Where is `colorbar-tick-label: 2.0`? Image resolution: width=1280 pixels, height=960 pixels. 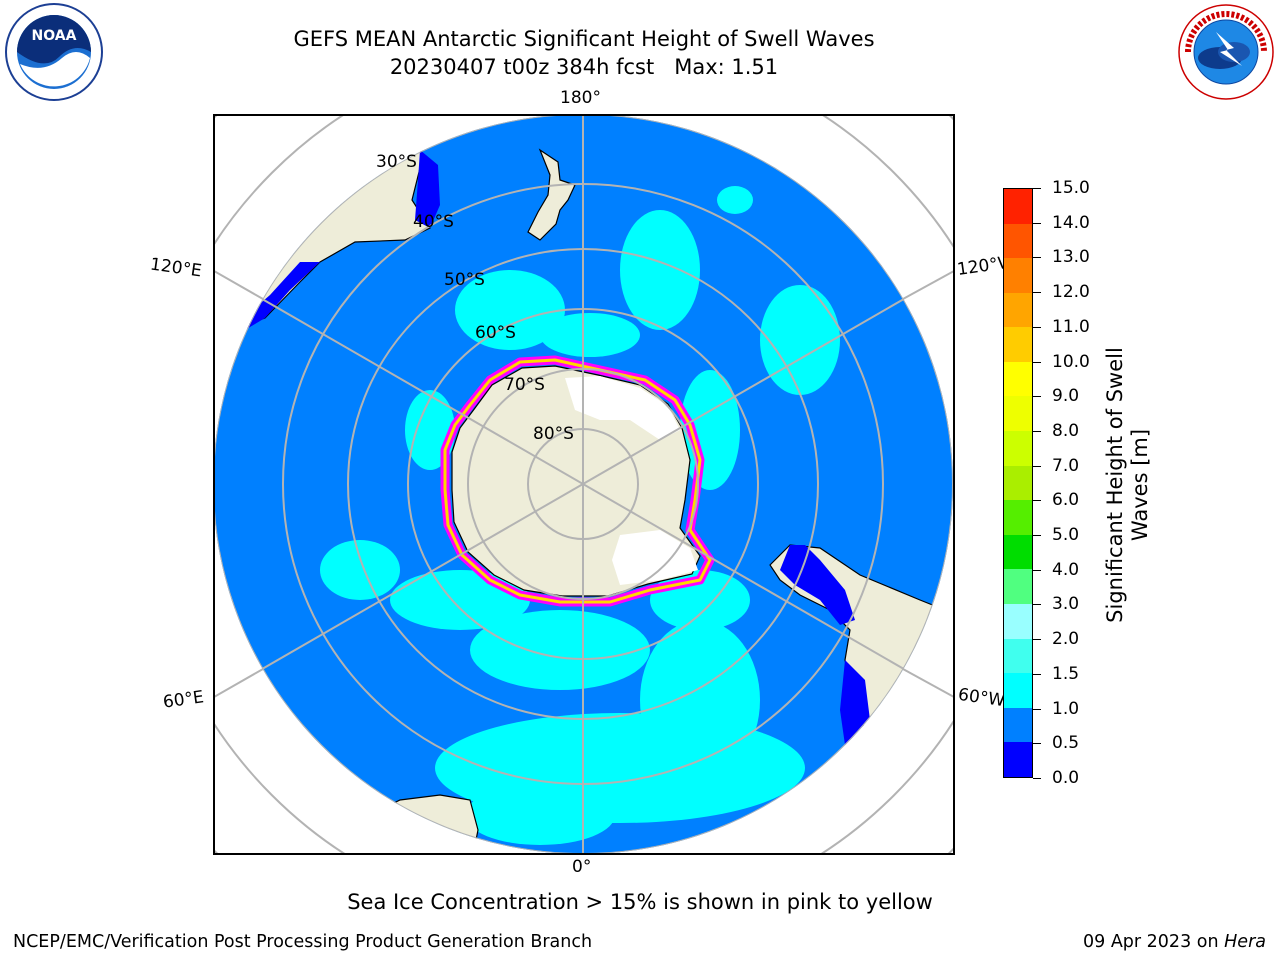
colorbar-tick-label: 2.0 is located at coordinates (1066, 639).